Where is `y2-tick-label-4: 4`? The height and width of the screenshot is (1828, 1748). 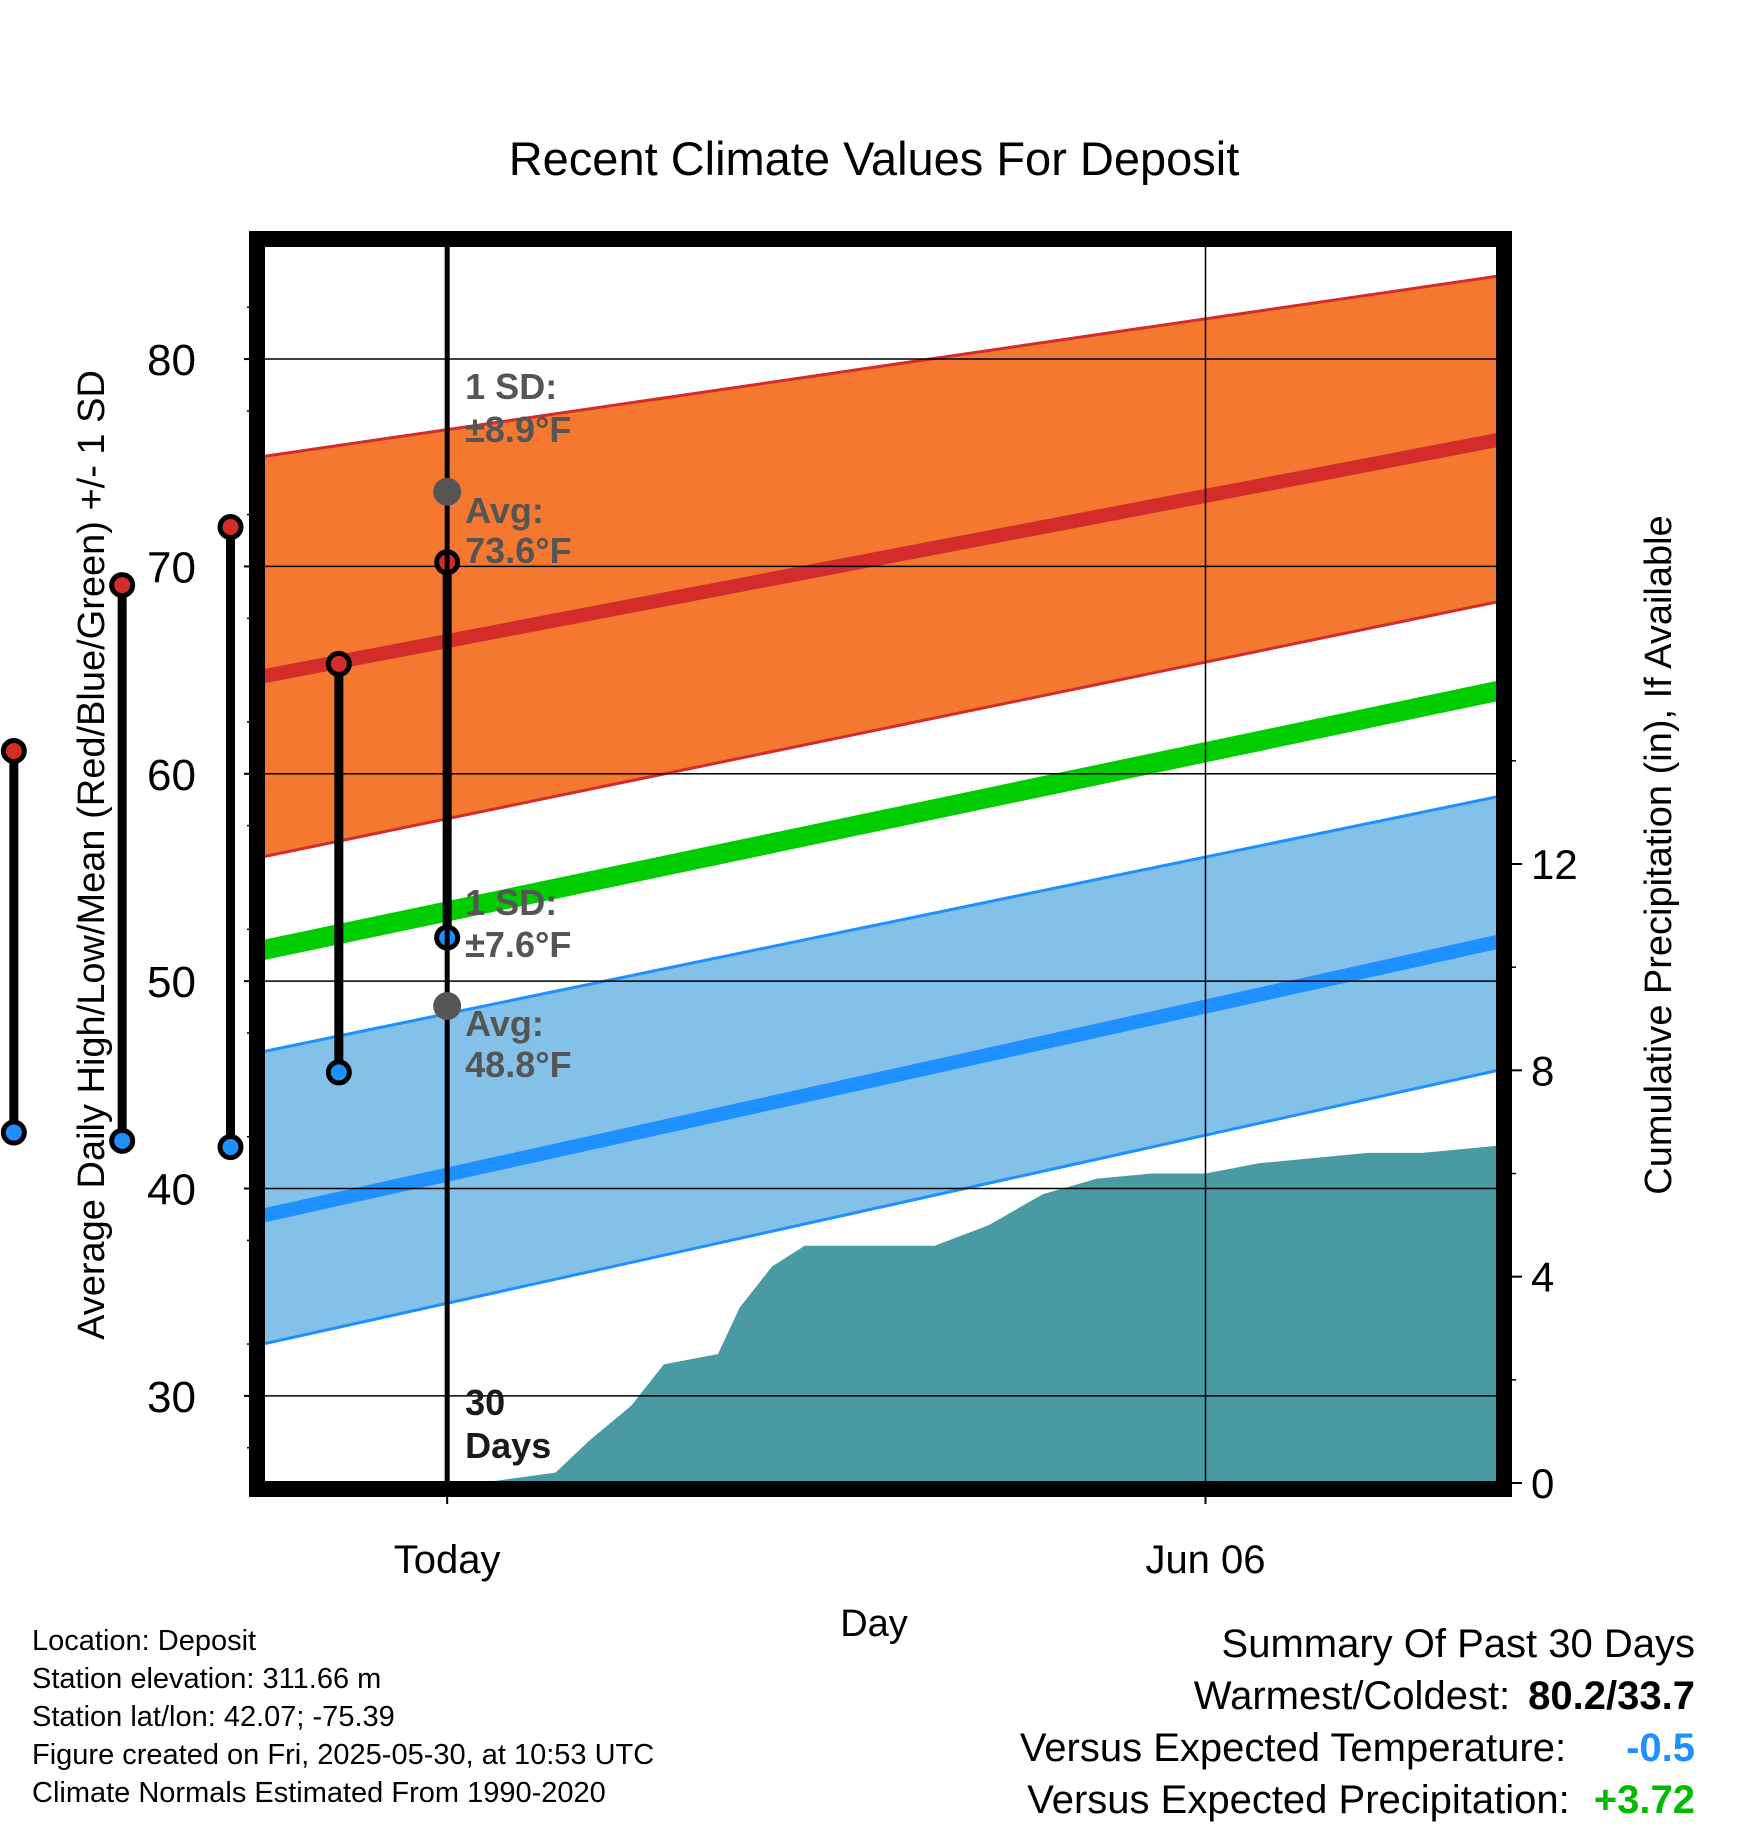 y2-tick-label-4: 4 is located at coordinates (1542, 1277).